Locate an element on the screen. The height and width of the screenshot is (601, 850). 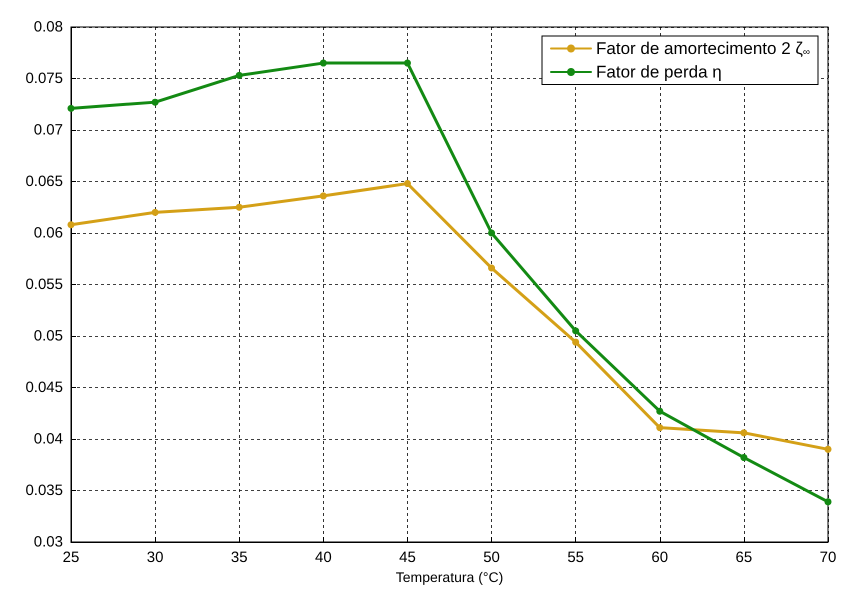
x-tick-label: 50 is located at coordinates (491, 557).